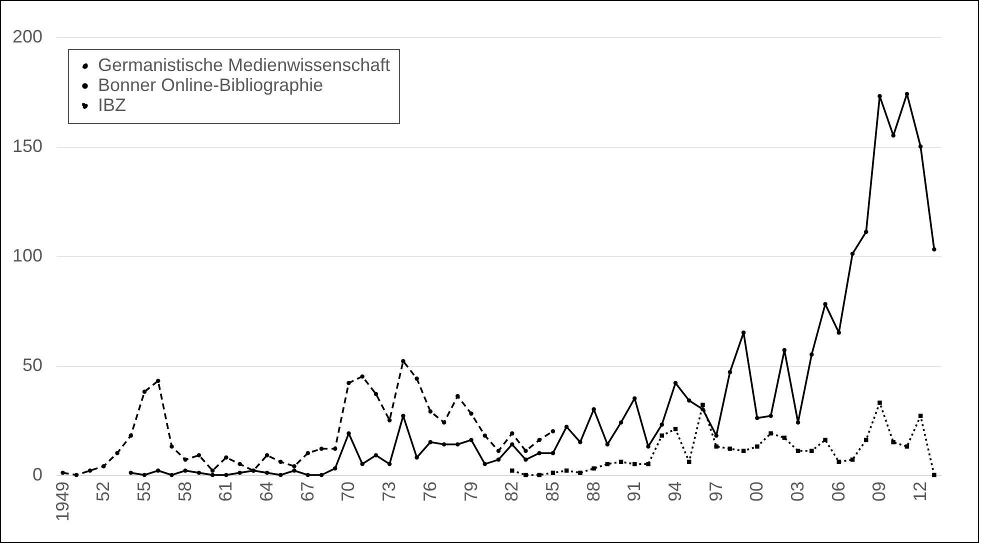 The image size is (981, 545). Describe the element at coordinates (389, 492) in the screenshot. I see `x-tick-label: 73` at that location.